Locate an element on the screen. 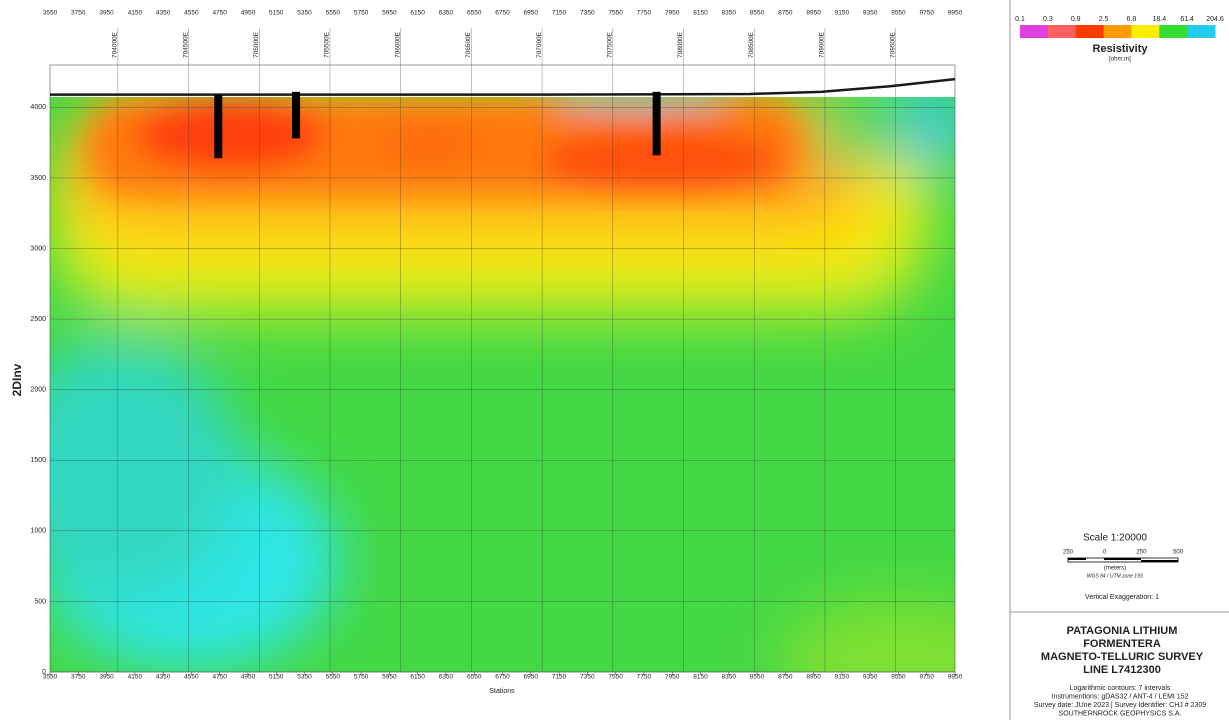 The image size is (1229, 725). x-tick-label-top: 8550 is located at coordinates (757, 13).